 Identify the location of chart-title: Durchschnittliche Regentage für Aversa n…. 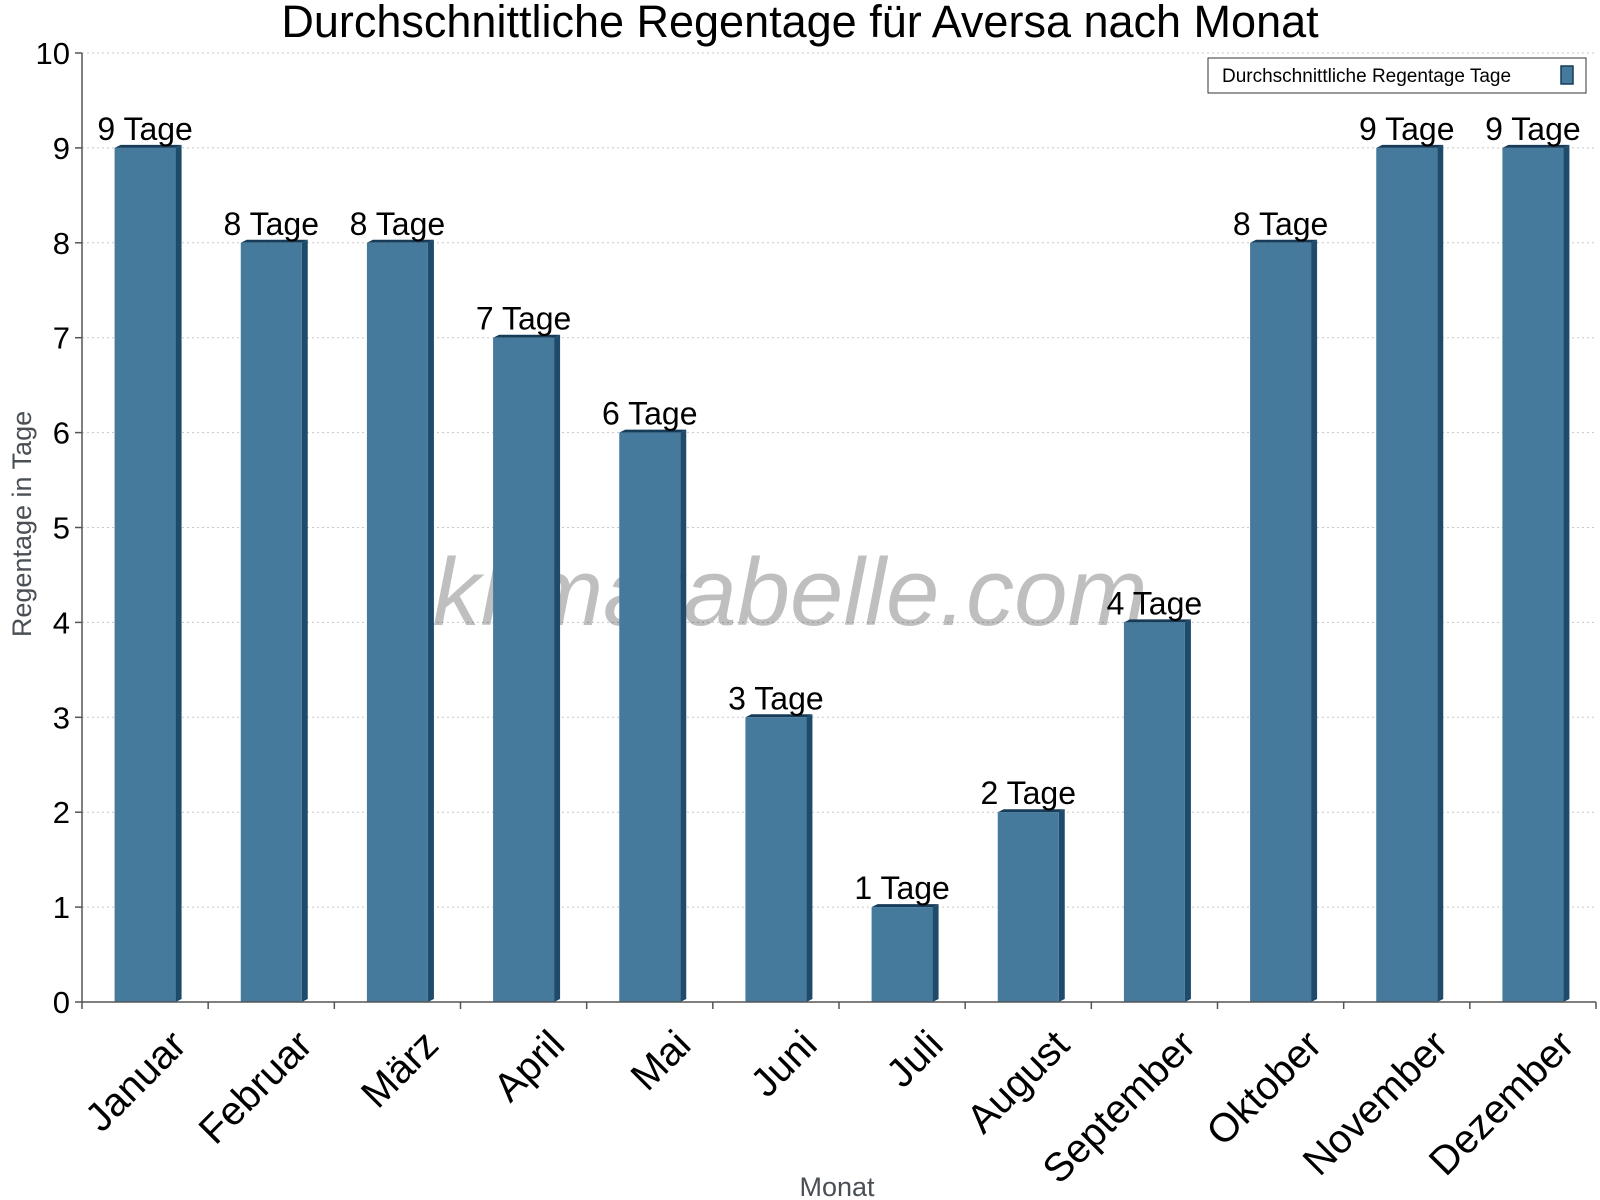
(800, 23).